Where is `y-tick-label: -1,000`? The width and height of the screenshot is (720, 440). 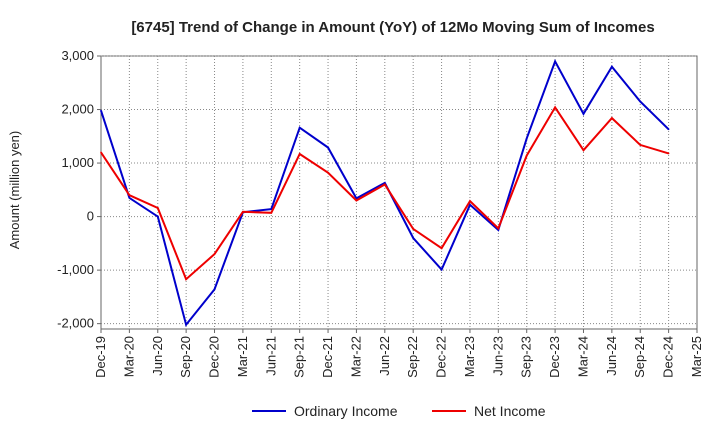
y-tick-label: -1,000 is located at coordinates (75, 269).